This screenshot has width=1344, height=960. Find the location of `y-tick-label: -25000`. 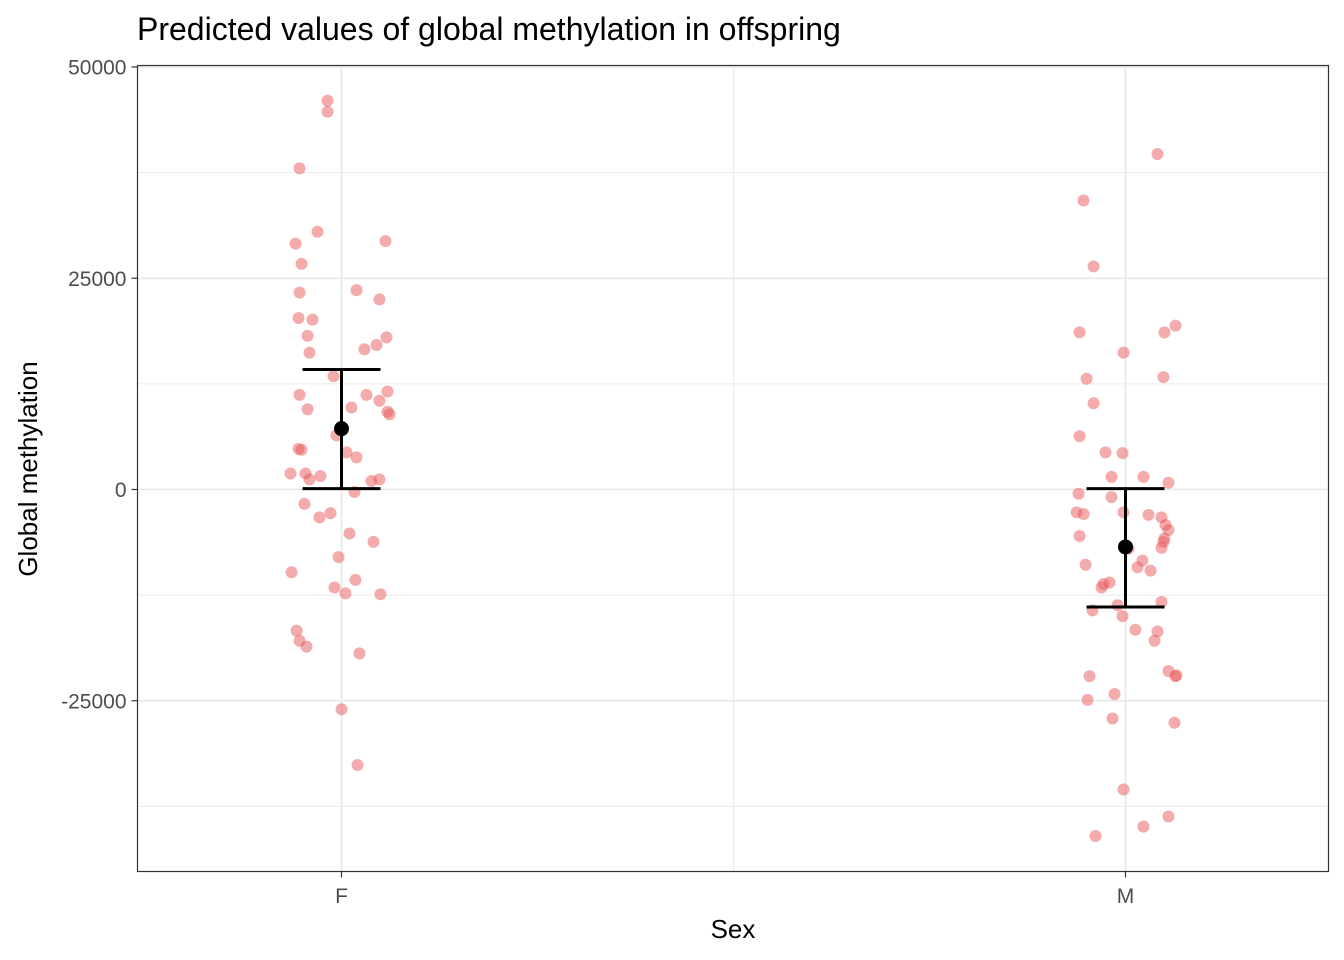

y-tick-label: -25000 is located at coordinates (93, 701).